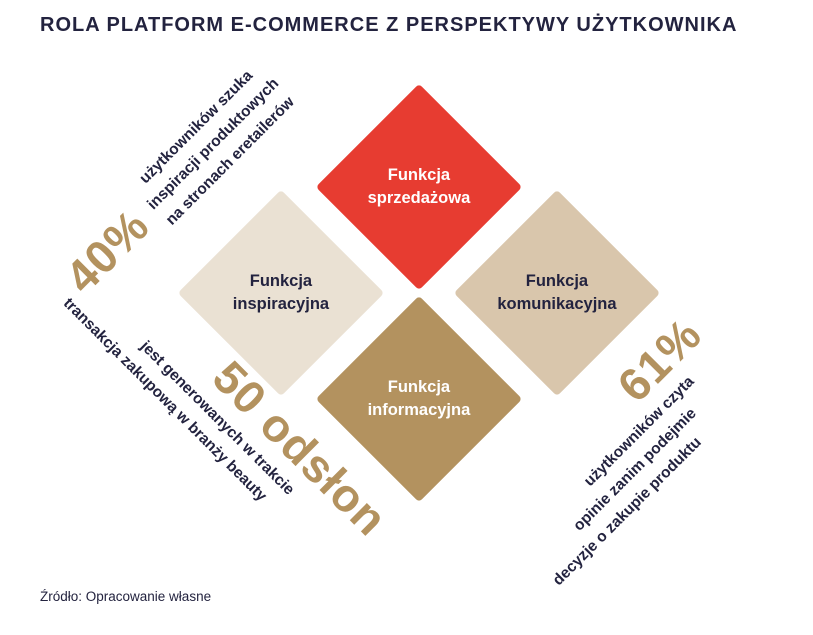  Describe the element at coordinates (419, 399) in the screenshot. I see `diamond-label: Funkcja informacyjna` at that location.